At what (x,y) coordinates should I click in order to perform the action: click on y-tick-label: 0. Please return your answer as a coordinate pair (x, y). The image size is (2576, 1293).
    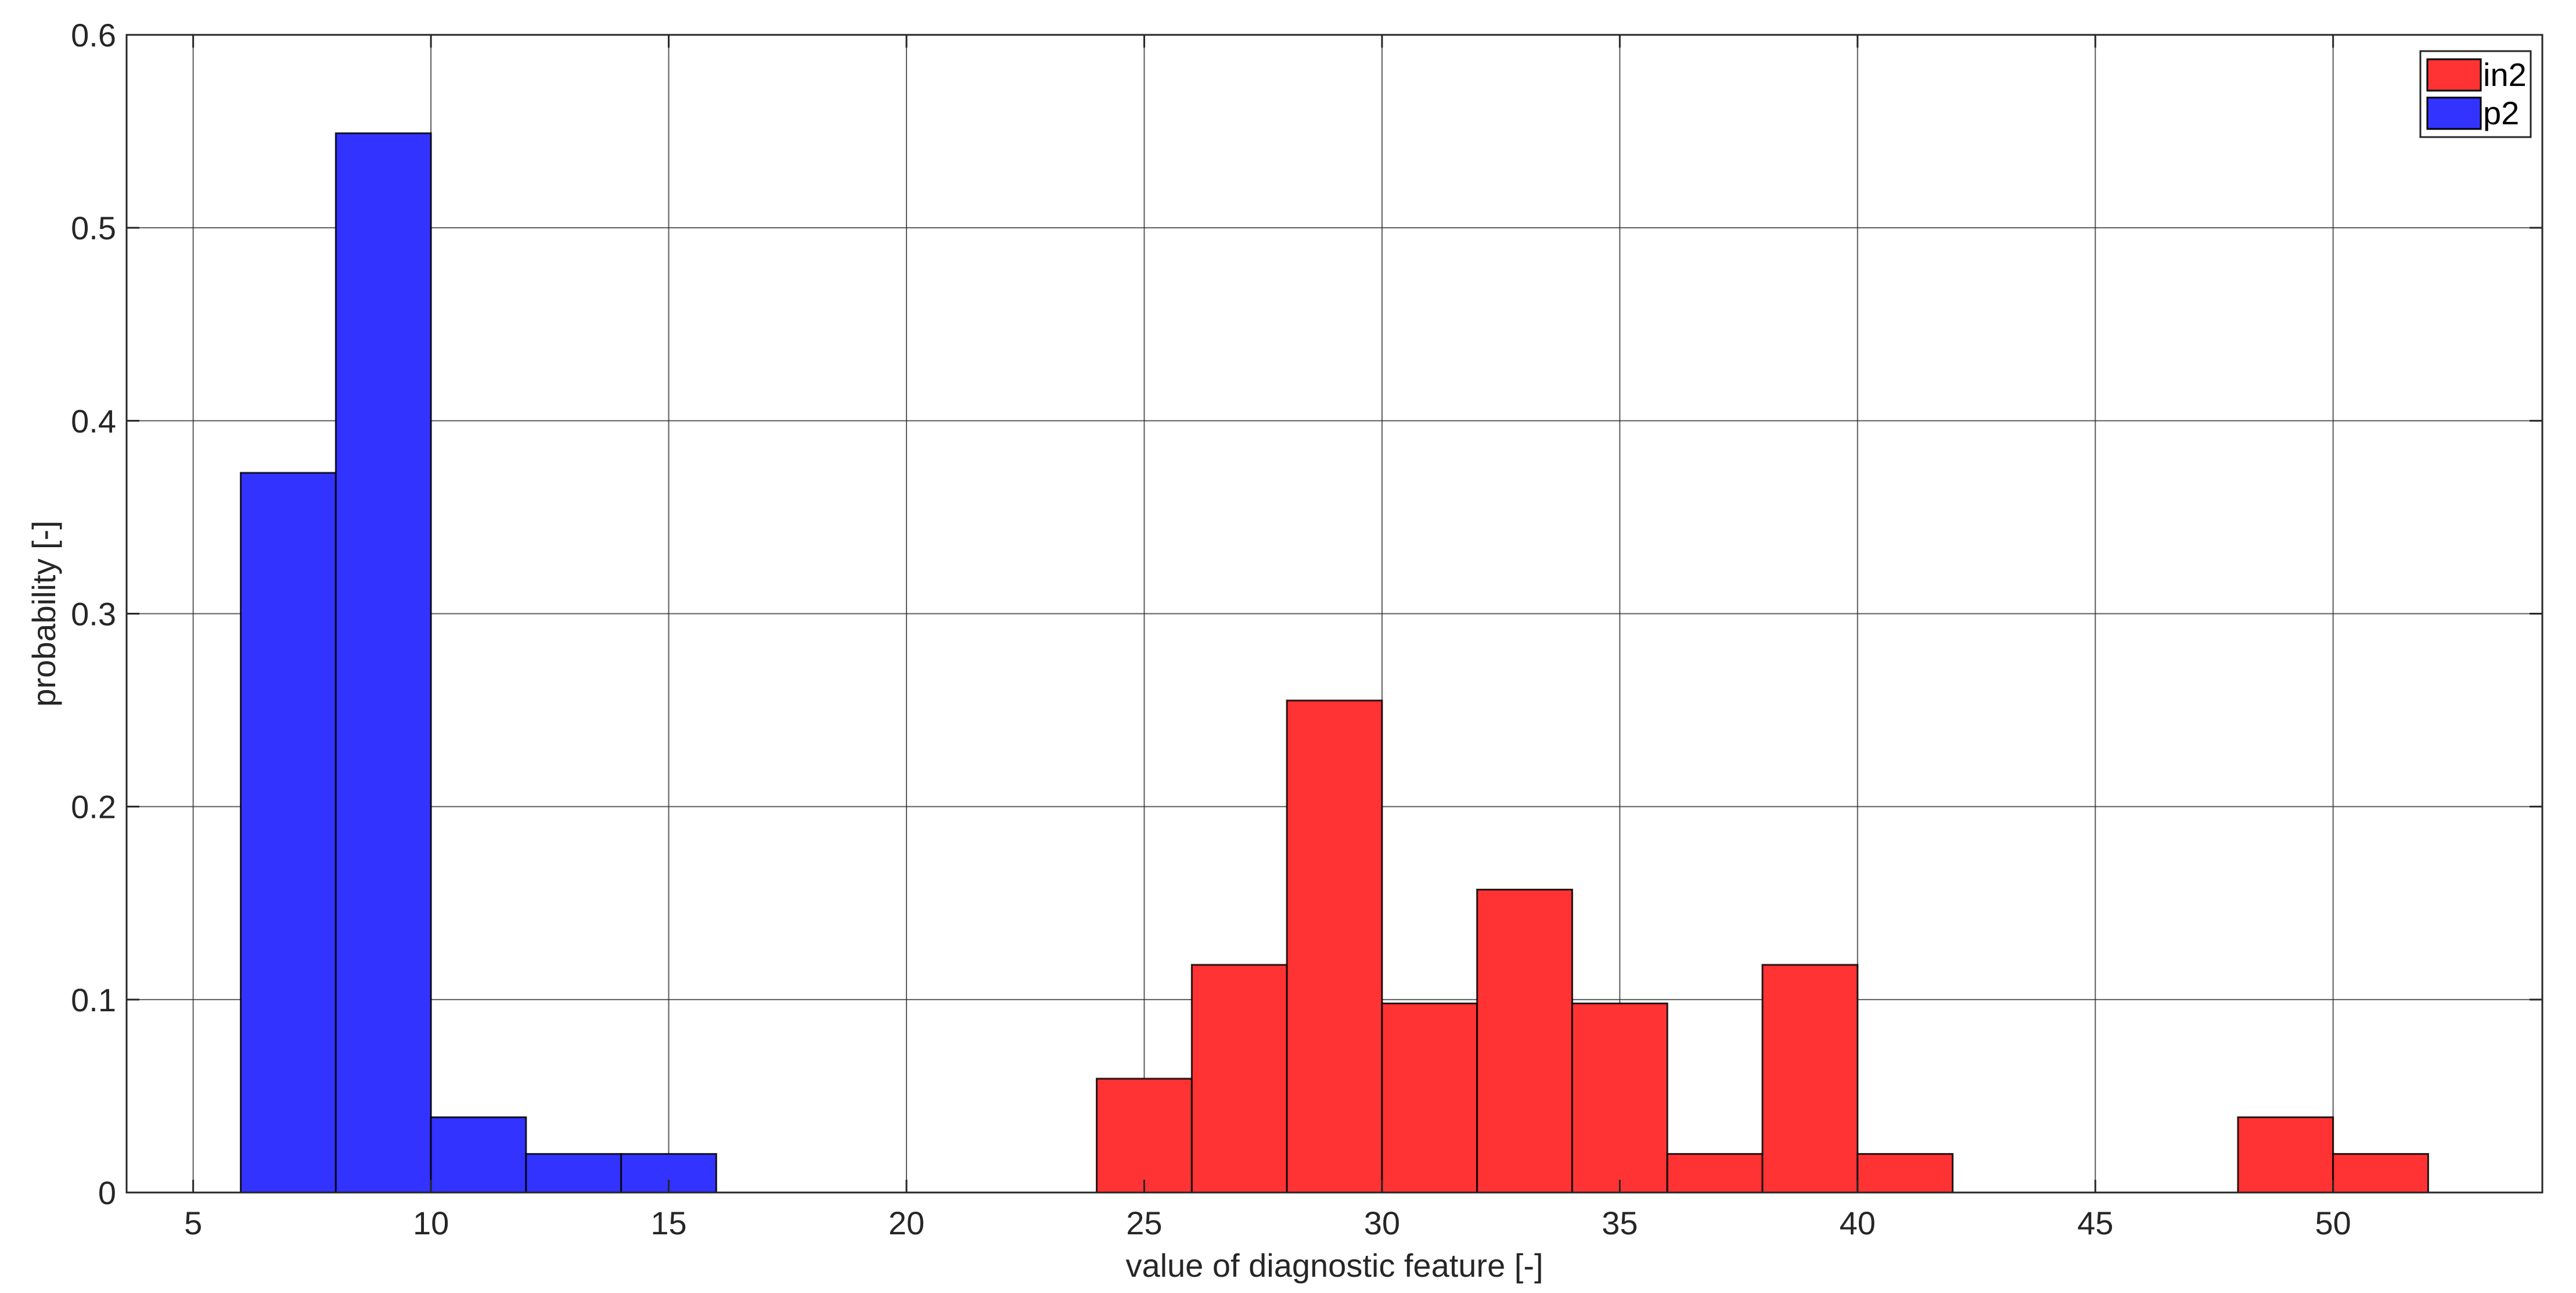
    Looking at the image, I should click on (107, 1193).